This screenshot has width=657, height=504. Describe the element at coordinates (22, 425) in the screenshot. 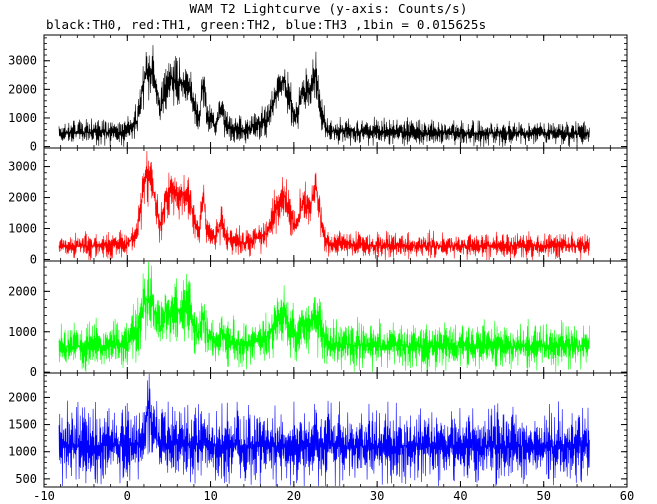

I see `y-tick-label: 1500` at that location.